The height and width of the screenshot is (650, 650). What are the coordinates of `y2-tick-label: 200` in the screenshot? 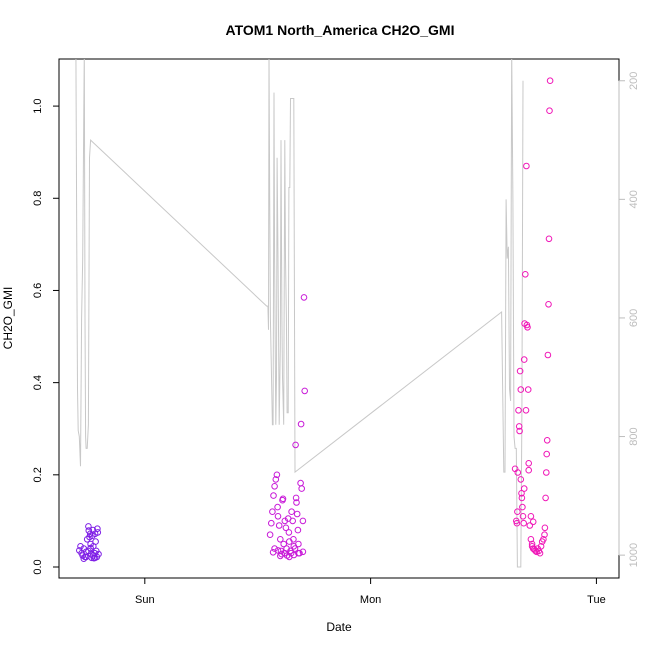 It's located at (634, 81).